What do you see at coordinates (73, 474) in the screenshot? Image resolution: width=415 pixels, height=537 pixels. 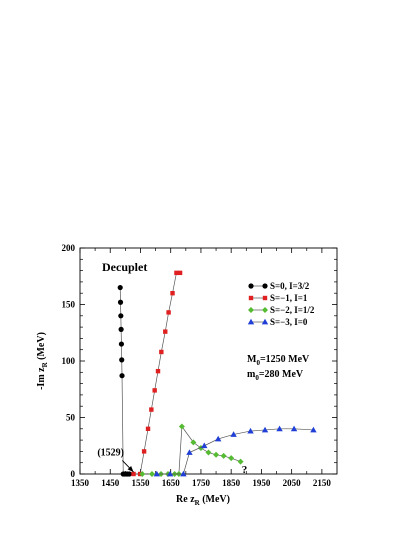 I see `y-tick-label: 0` at bounding box center [73, 474].